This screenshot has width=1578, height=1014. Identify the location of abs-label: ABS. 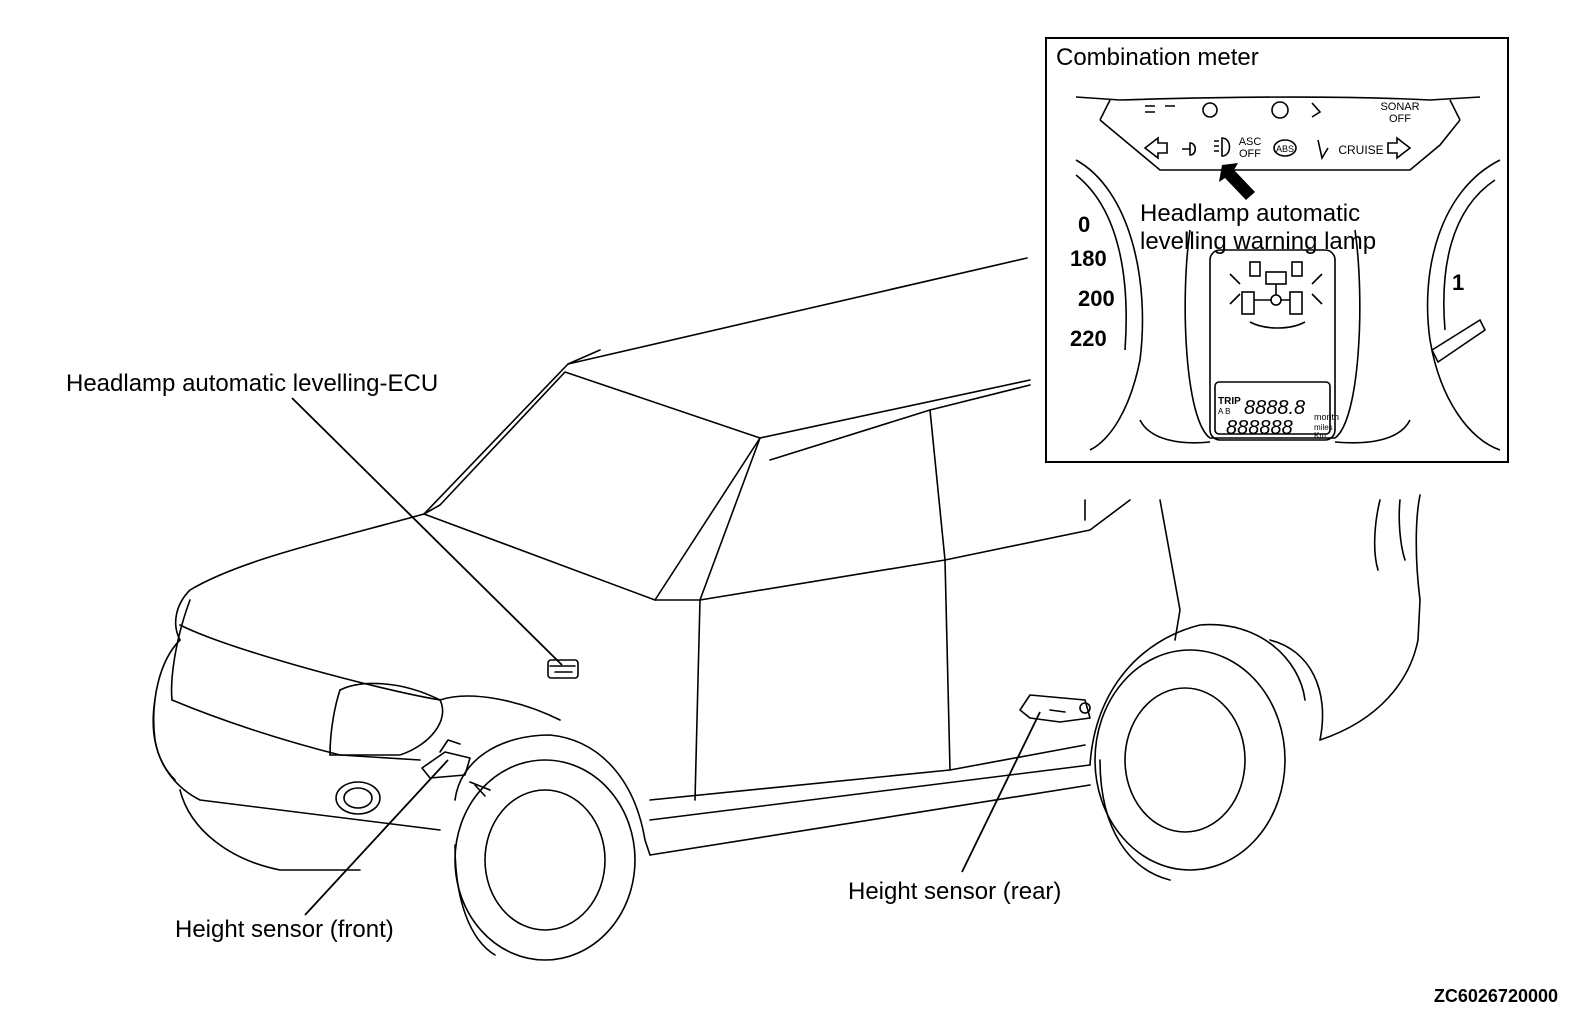
(1285, 149).